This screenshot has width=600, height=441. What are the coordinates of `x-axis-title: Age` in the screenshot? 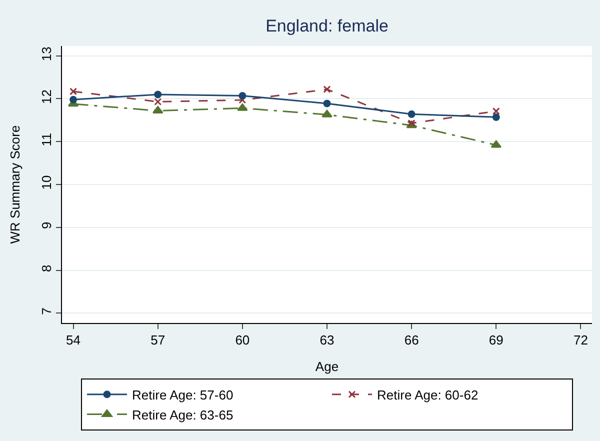 It's located at (327, 366).